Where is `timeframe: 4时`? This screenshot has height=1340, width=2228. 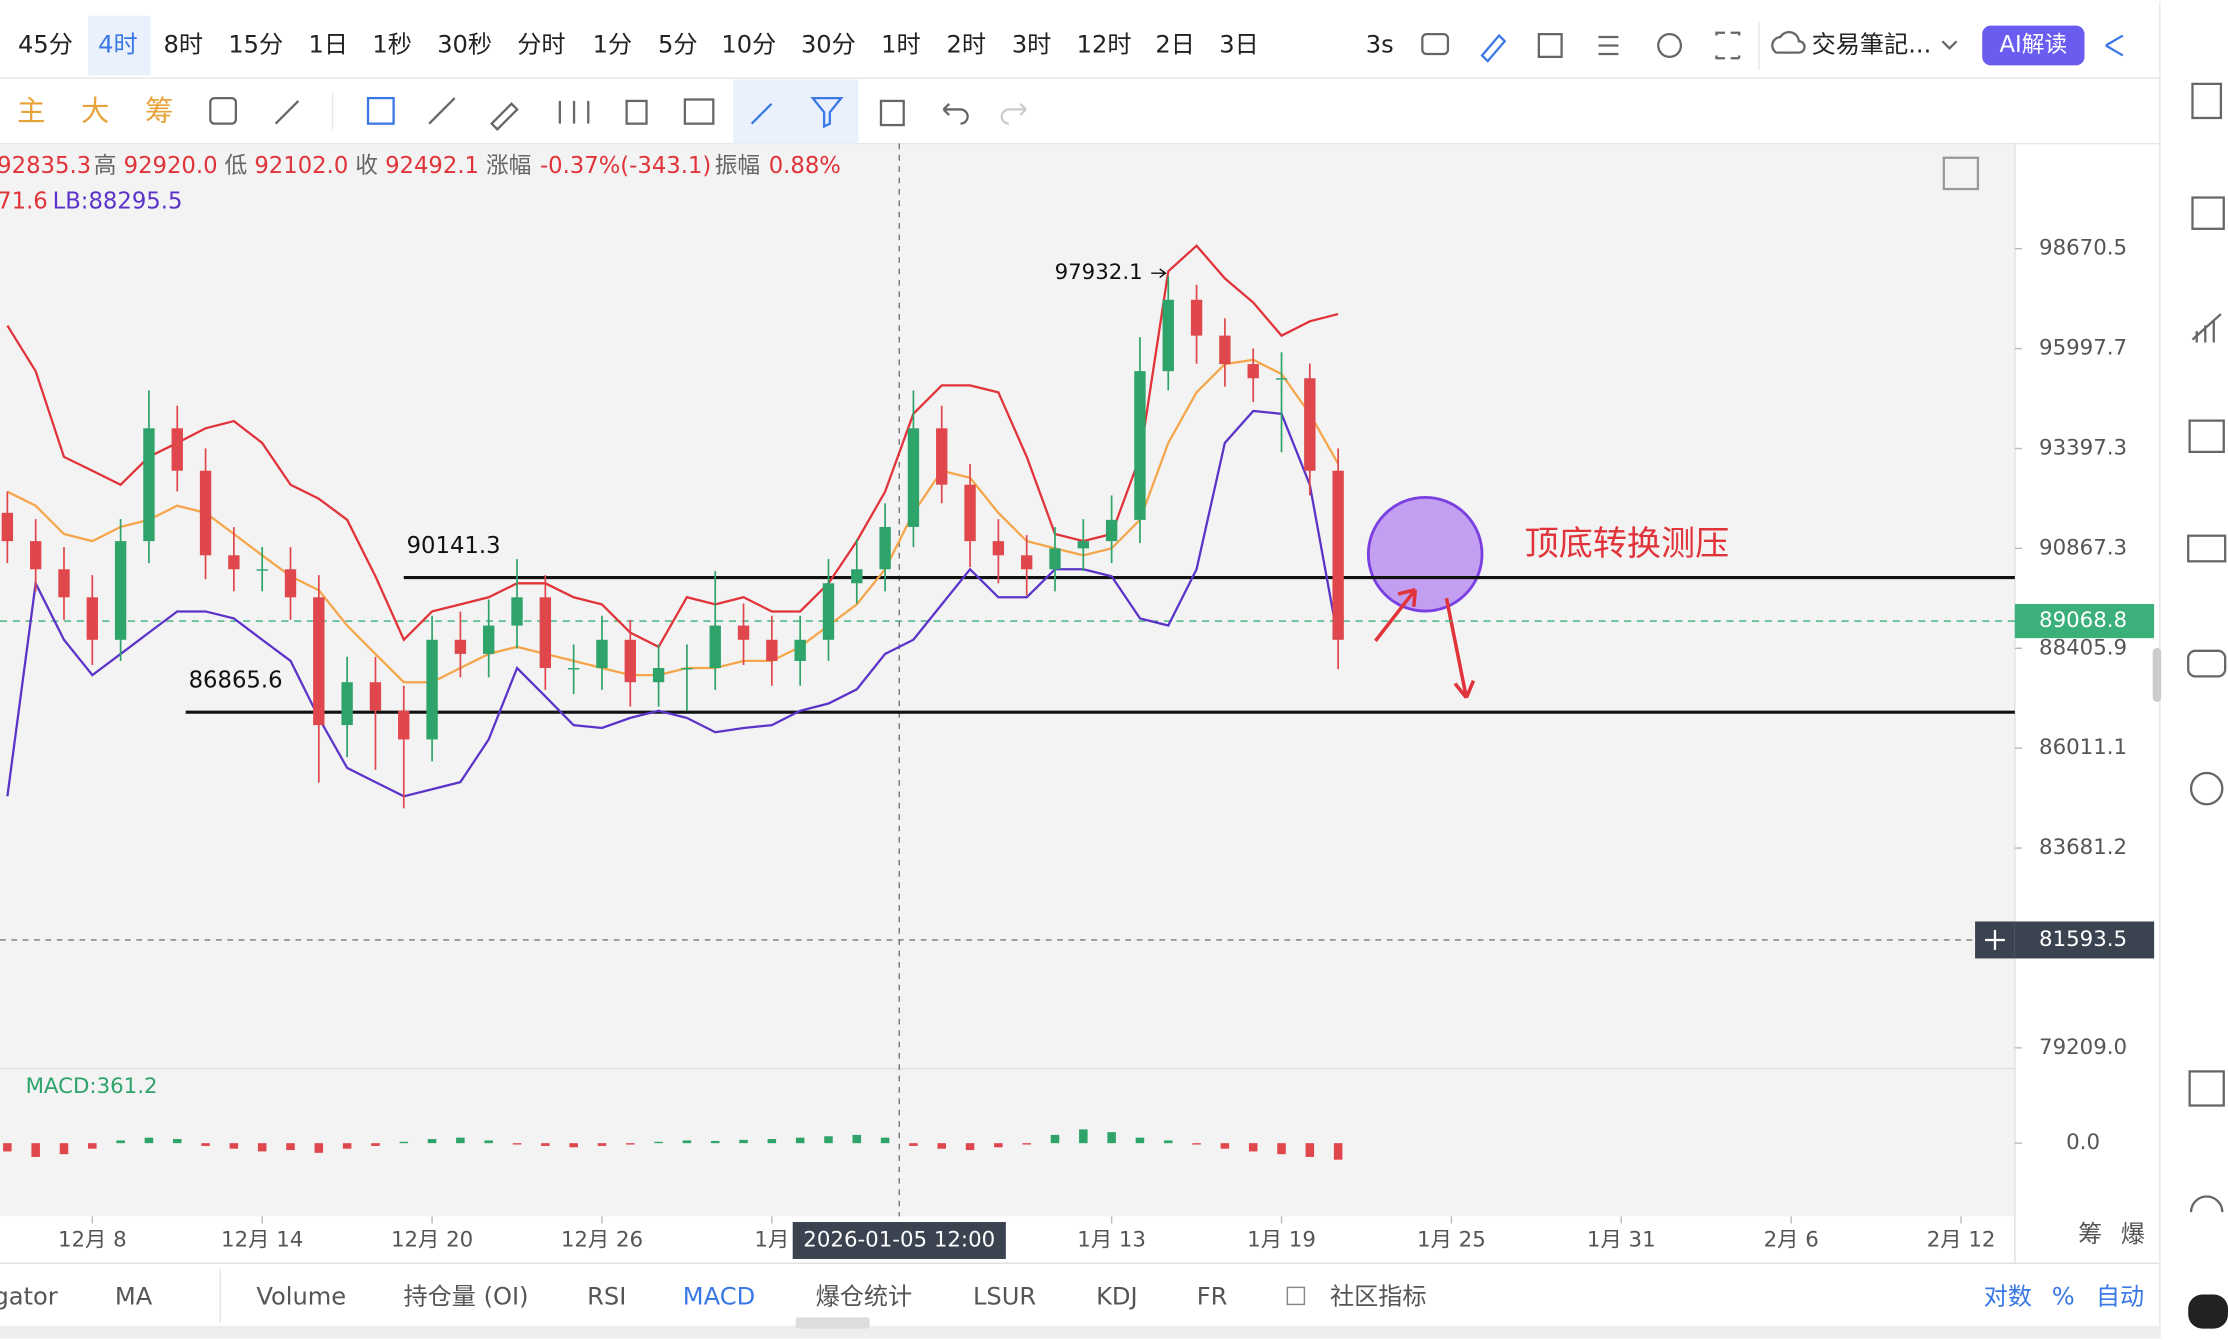 timeframe: 4时 is located at coordinates (118, 45).